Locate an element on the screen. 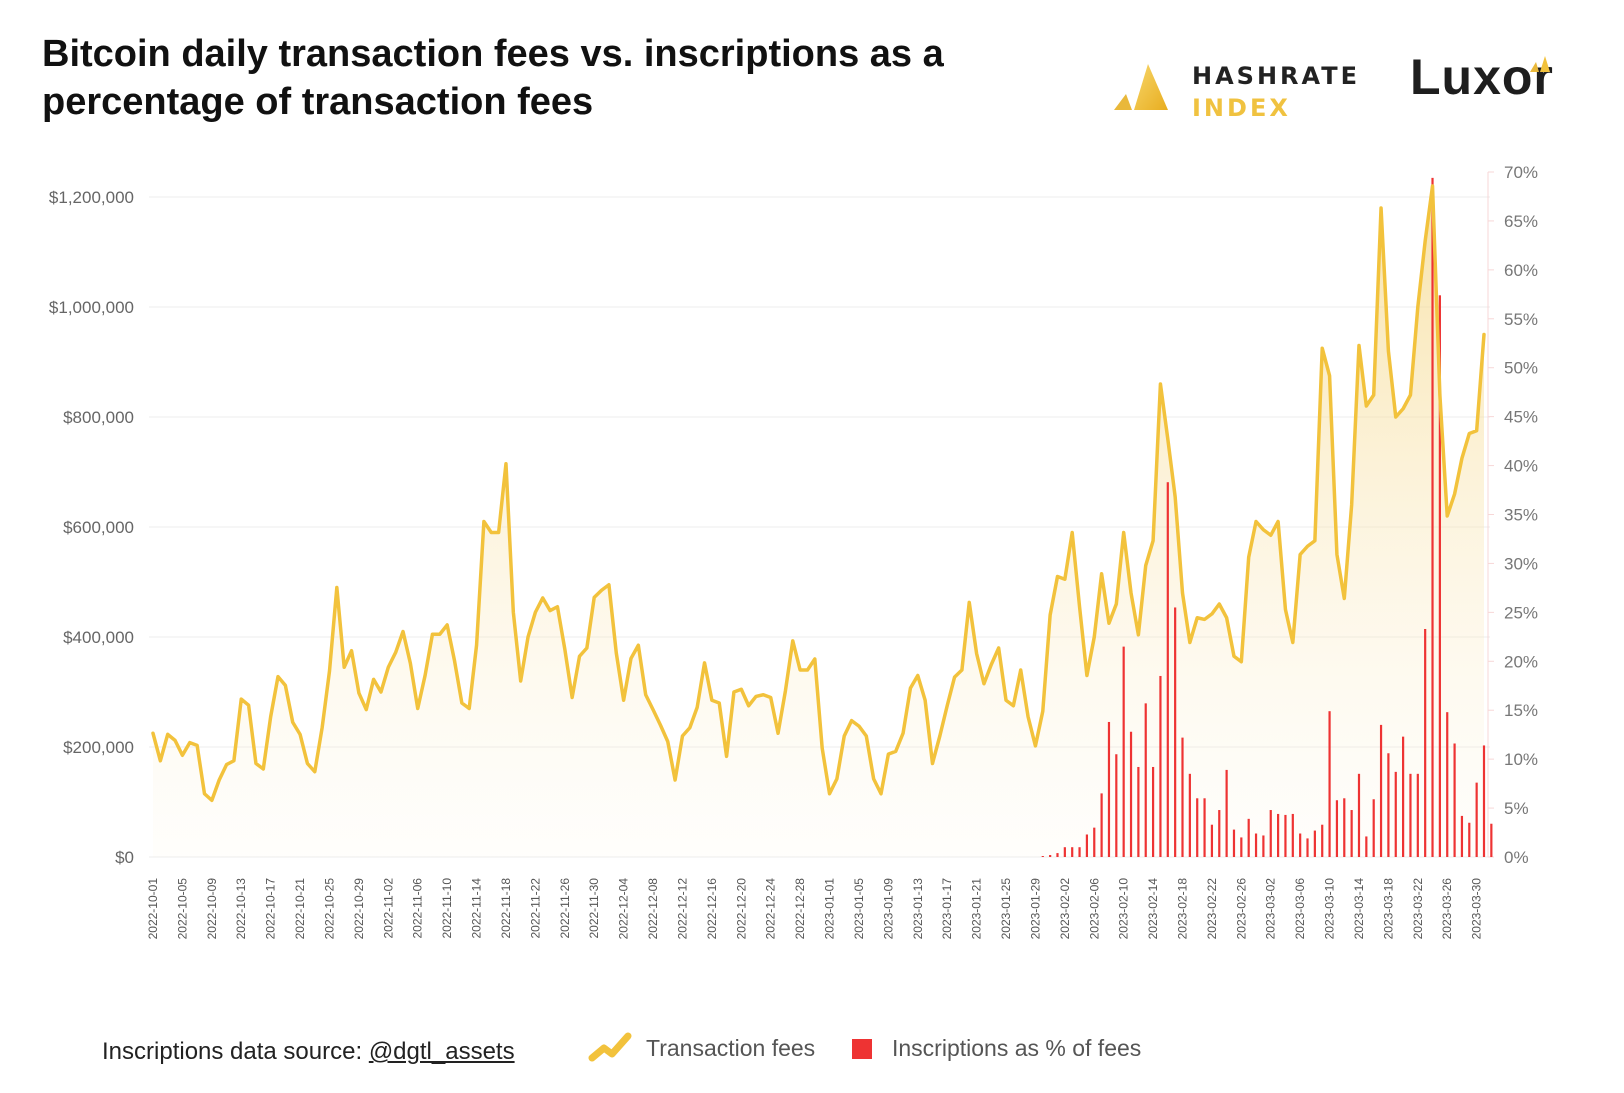  luxor-logo-icon is located at coordinates (1540, 64).